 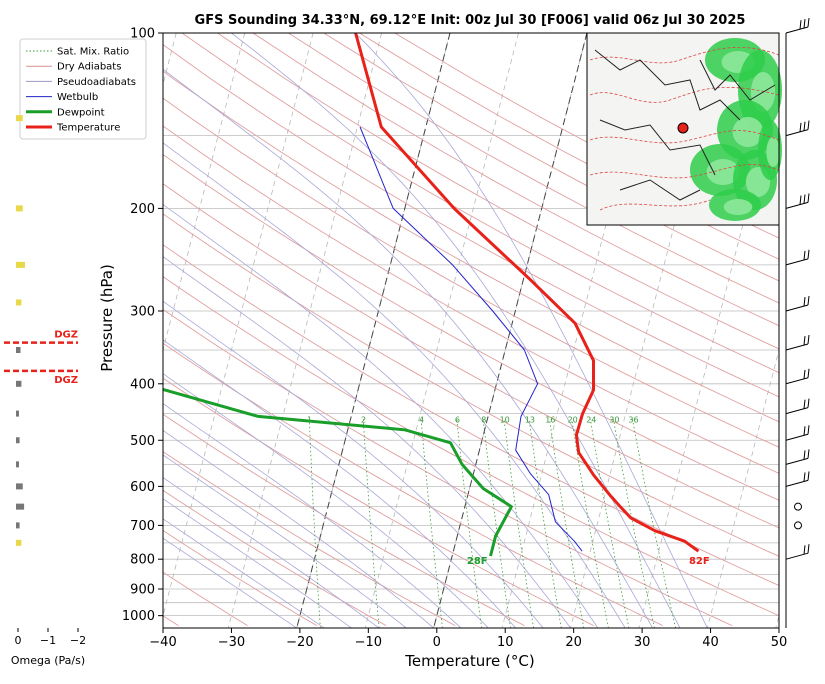 I want to click on y-tick-label: 400, so click(x=142, y=384).